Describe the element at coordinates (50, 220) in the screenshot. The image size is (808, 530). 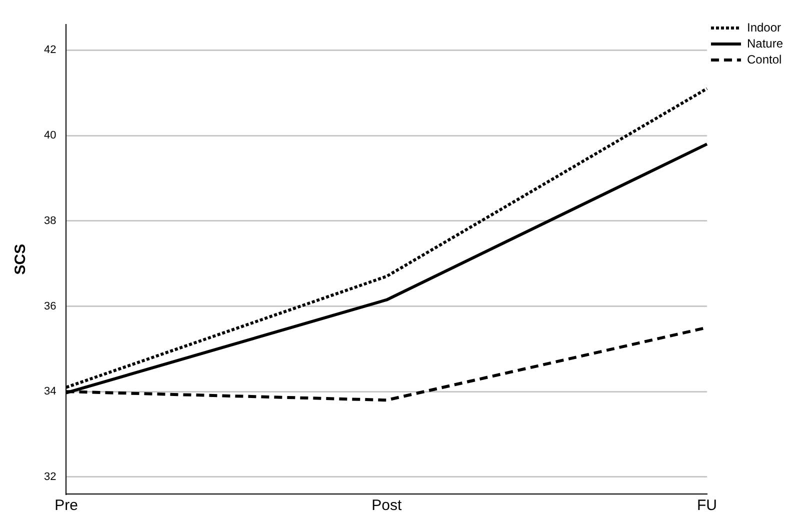
I see `y-tick-label: 38` at that location.